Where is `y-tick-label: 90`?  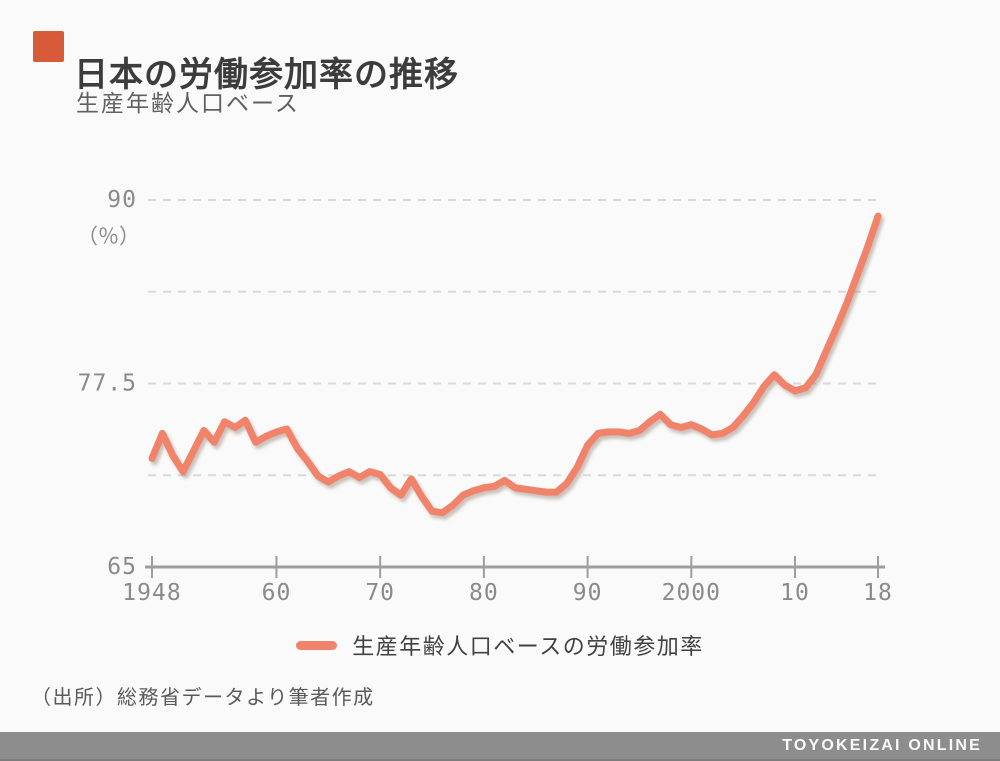
y-tick-label: 90 is located at coordinates (122, 200).